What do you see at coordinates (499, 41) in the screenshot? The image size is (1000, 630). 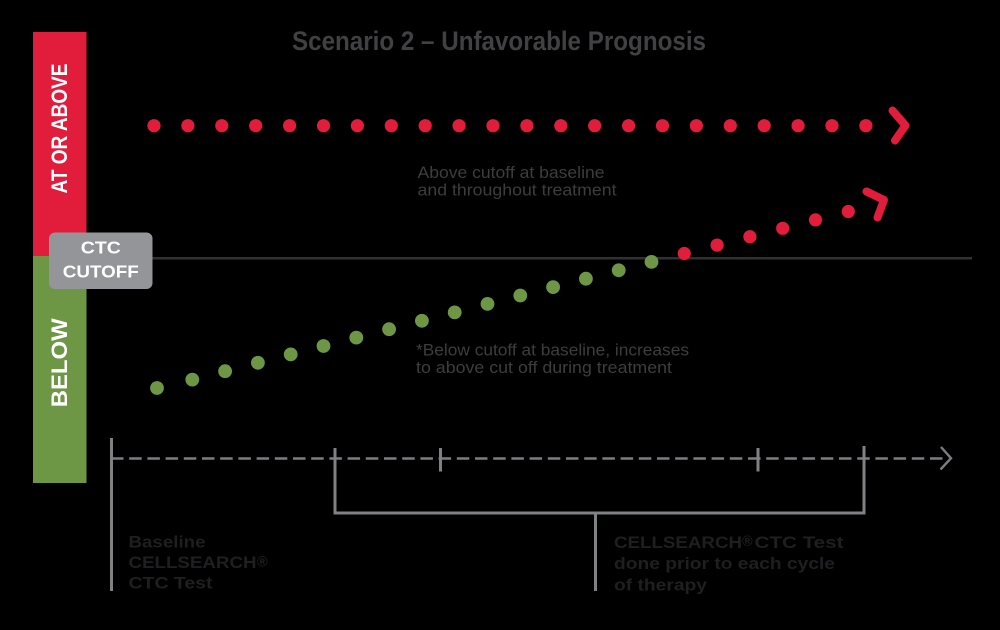 I see `svg-text:Scenario 2 – Unfavorable Progn: Scenario 2 – Unfavorable Prognosis` at bounding box center [499, 41].